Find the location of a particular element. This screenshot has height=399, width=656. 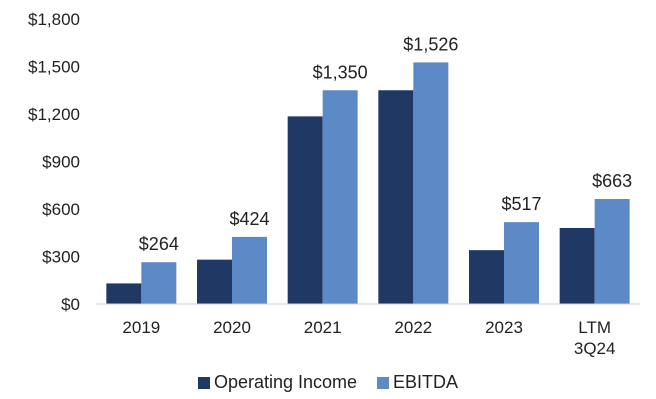

data-label: $663 is located at coordinates (612, 181).